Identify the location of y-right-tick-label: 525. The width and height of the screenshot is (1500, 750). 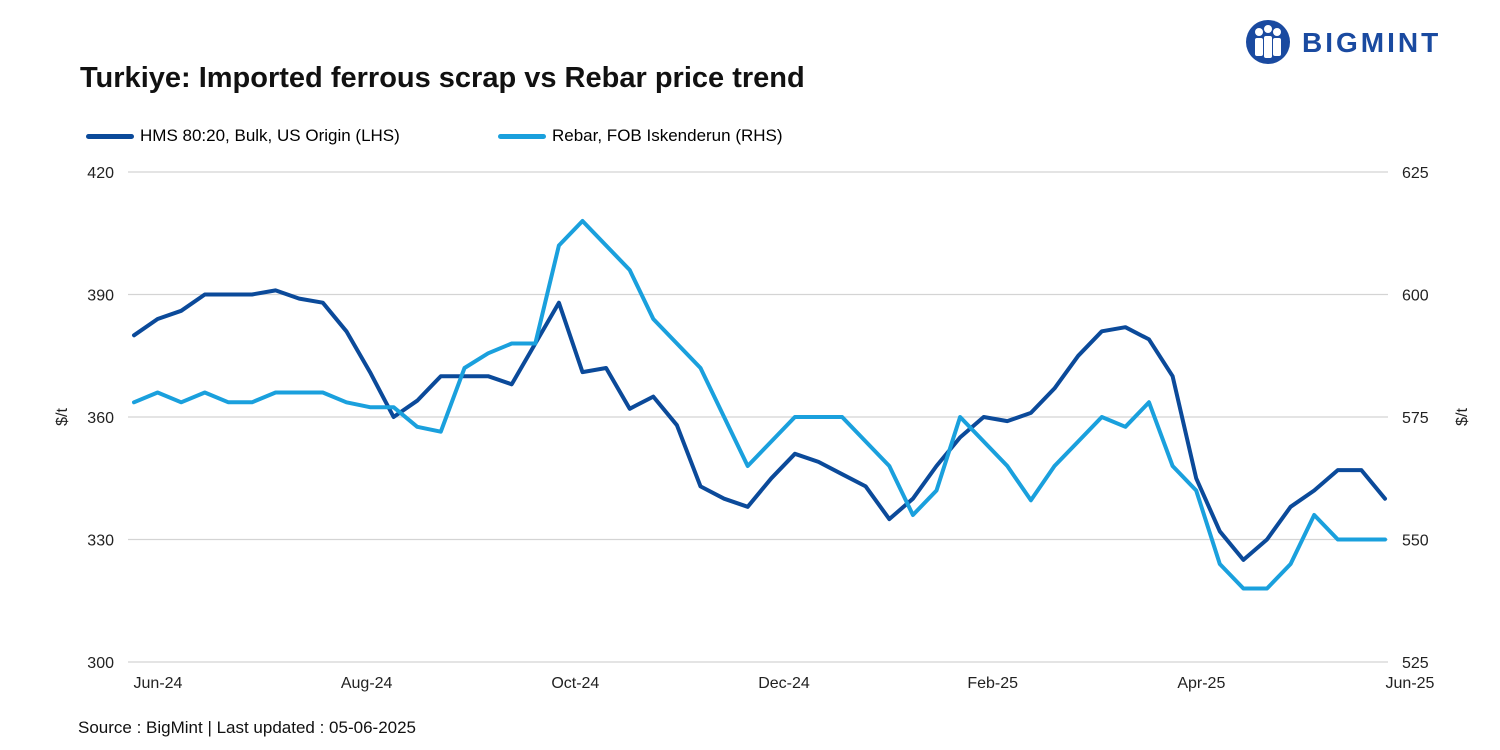
(1415, 663).